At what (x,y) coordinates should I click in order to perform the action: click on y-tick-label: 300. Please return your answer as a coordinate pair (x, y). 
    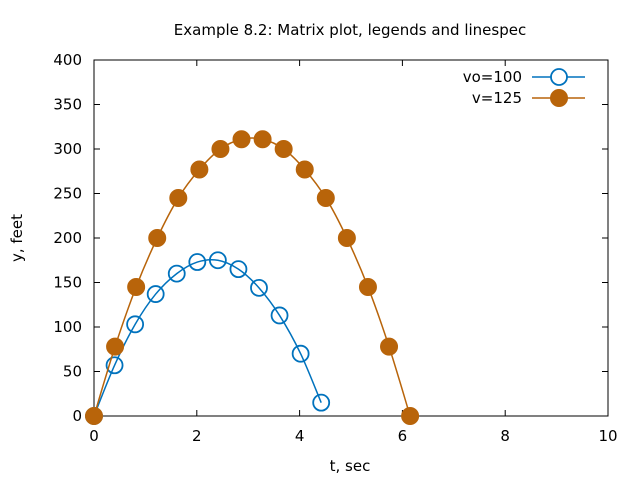
    Looking at the image, I should click on (67, 149).